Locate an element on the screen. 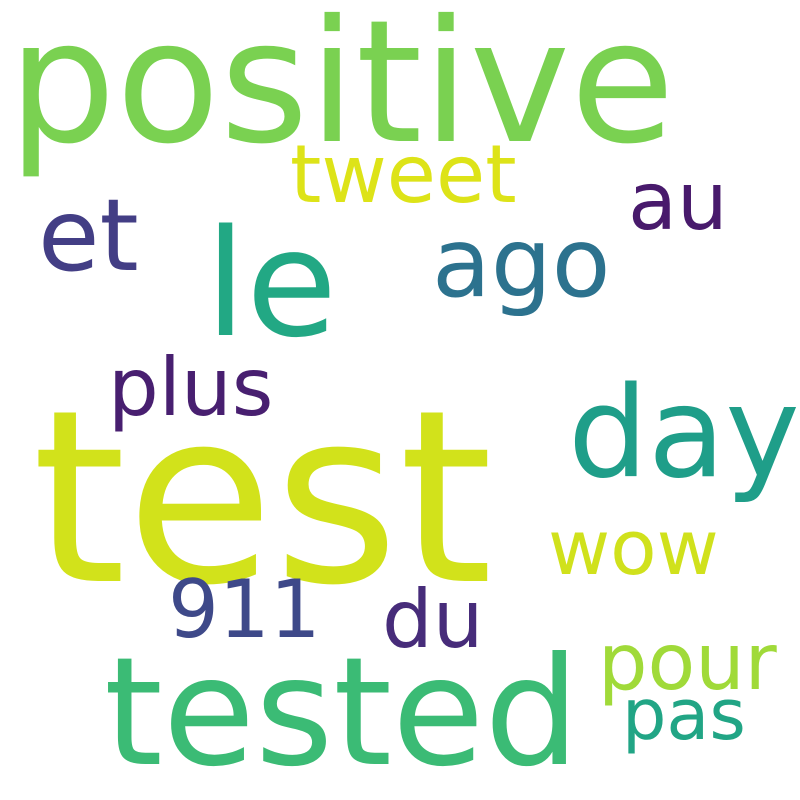  word-ago: ago is located at coordinates (521, 263).